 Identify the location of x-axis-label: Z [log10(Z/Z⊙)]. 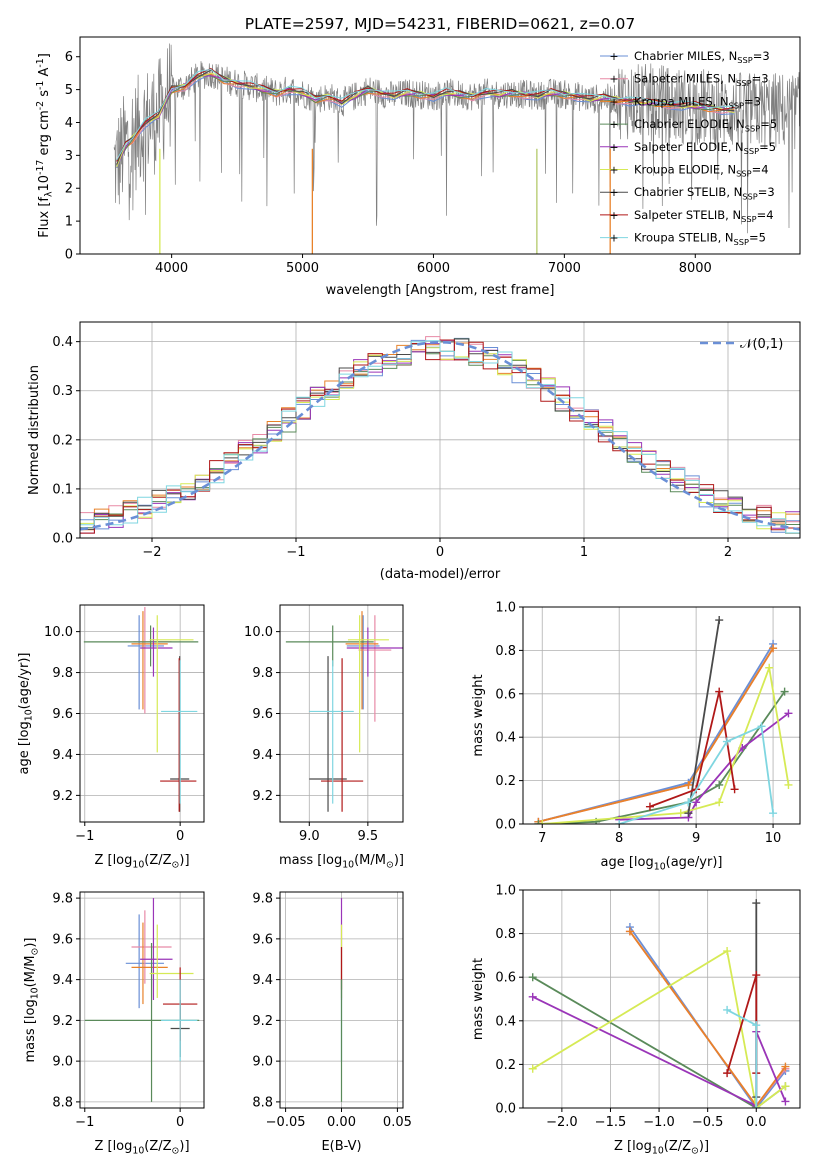
(141, 1148).